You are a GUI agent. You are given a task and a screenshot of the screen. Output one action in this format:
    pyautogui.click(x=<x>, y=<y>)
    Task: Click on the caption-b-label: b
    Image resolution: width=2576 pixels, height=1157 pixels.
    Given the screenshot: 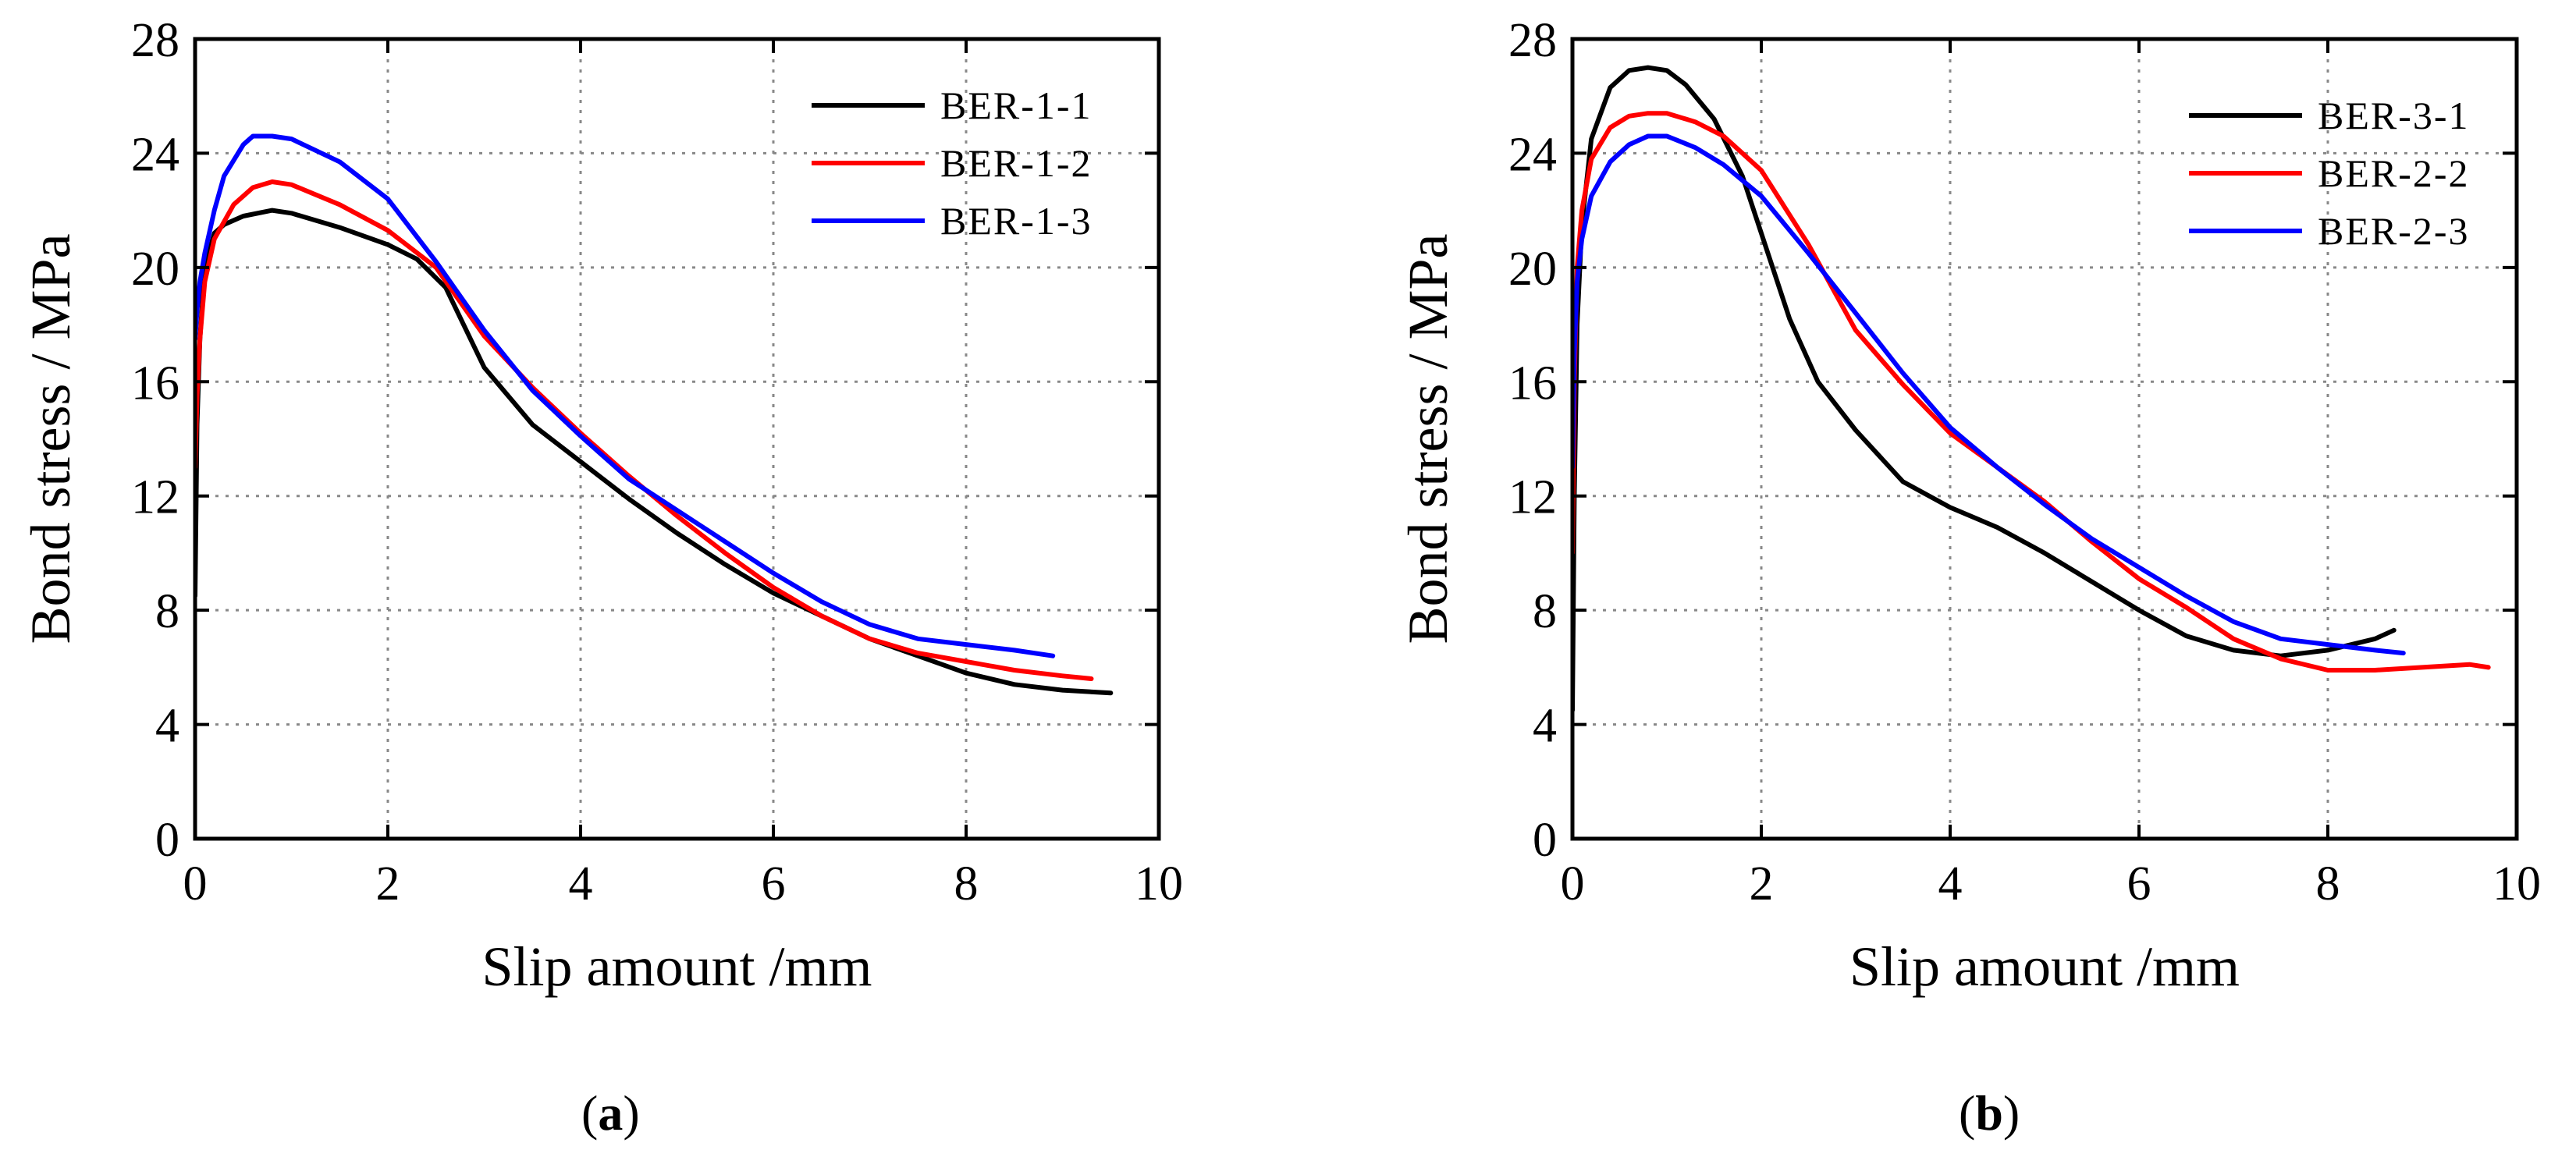 What is the action you would take?
    pyautogui.click(x=1989, y=1113)
    